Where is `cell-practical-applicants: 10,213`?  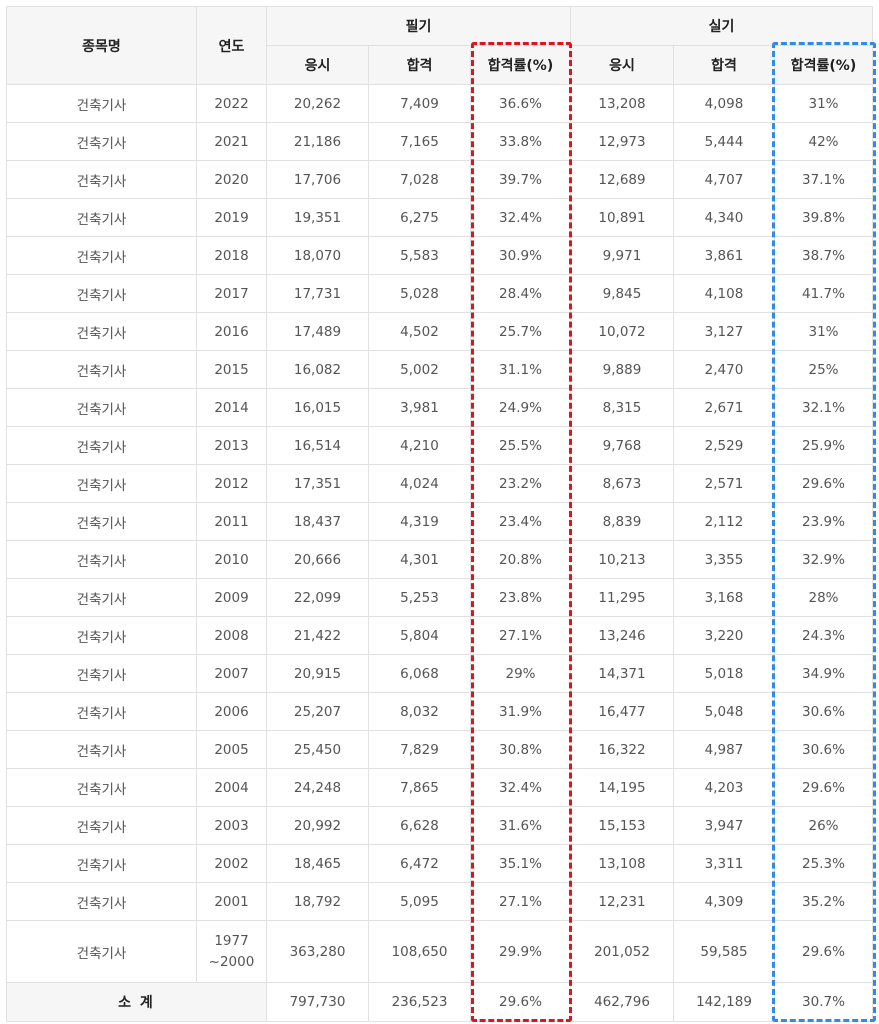
cell-practical-applicants: 10,213 is located at coordinates (622, 559).